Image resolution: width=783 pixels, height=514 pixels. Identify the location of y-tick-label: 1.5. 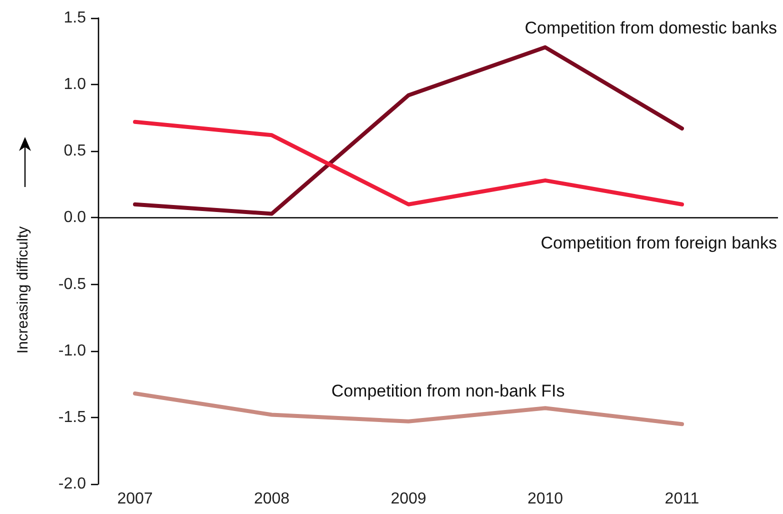
(75, 18).